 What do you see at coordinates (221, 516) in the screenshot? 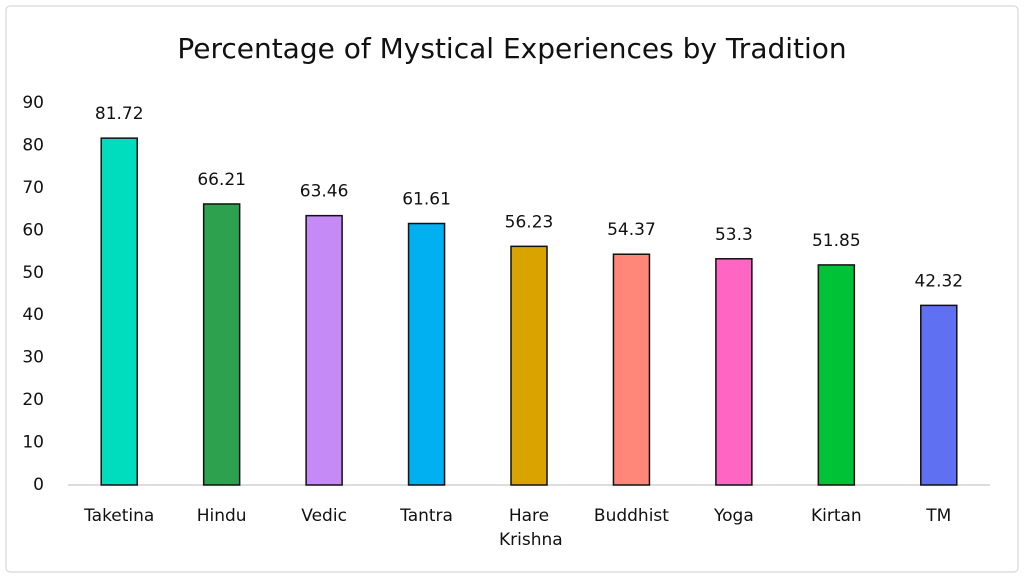
I see `x-tick-label: Hindu` at bounding box center [221, 516].